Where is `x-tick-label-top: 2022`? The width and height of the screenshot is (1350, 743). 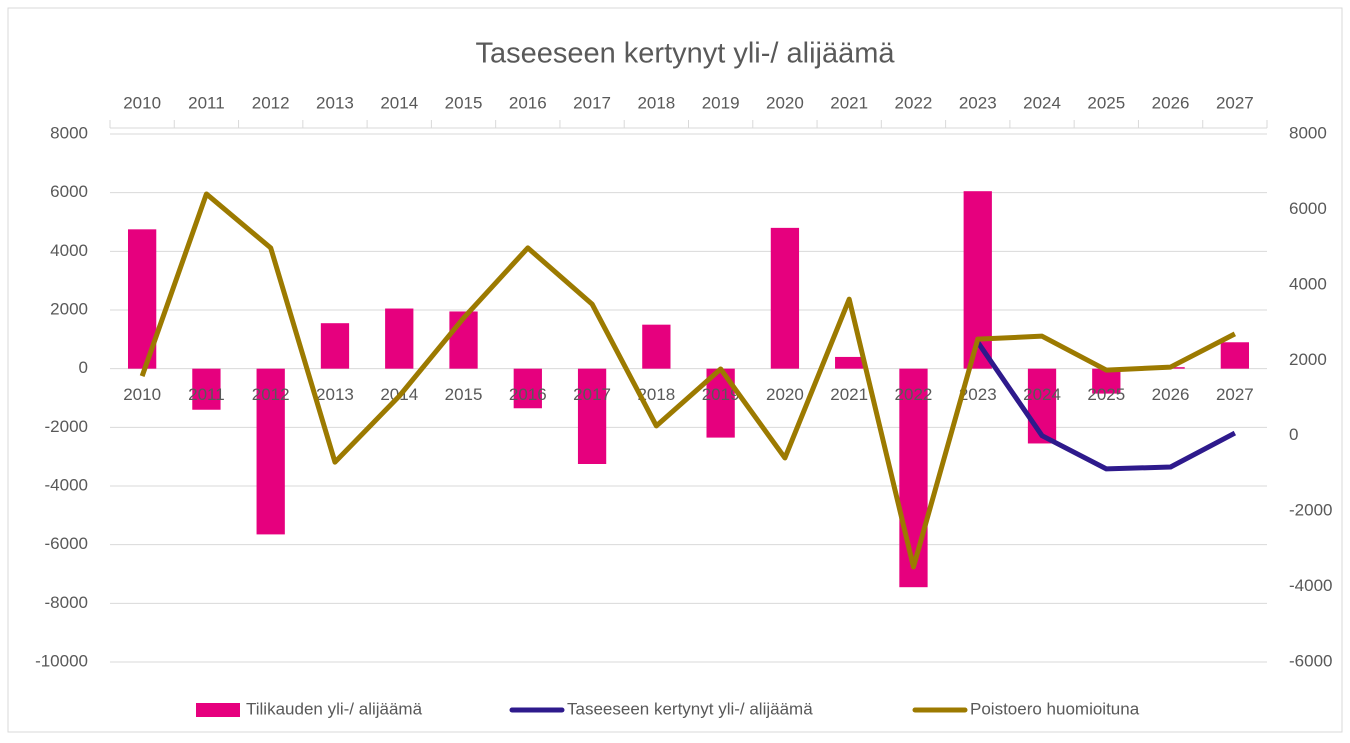
x-tick-label-top: 2022 is located at coordinates (914, 102).